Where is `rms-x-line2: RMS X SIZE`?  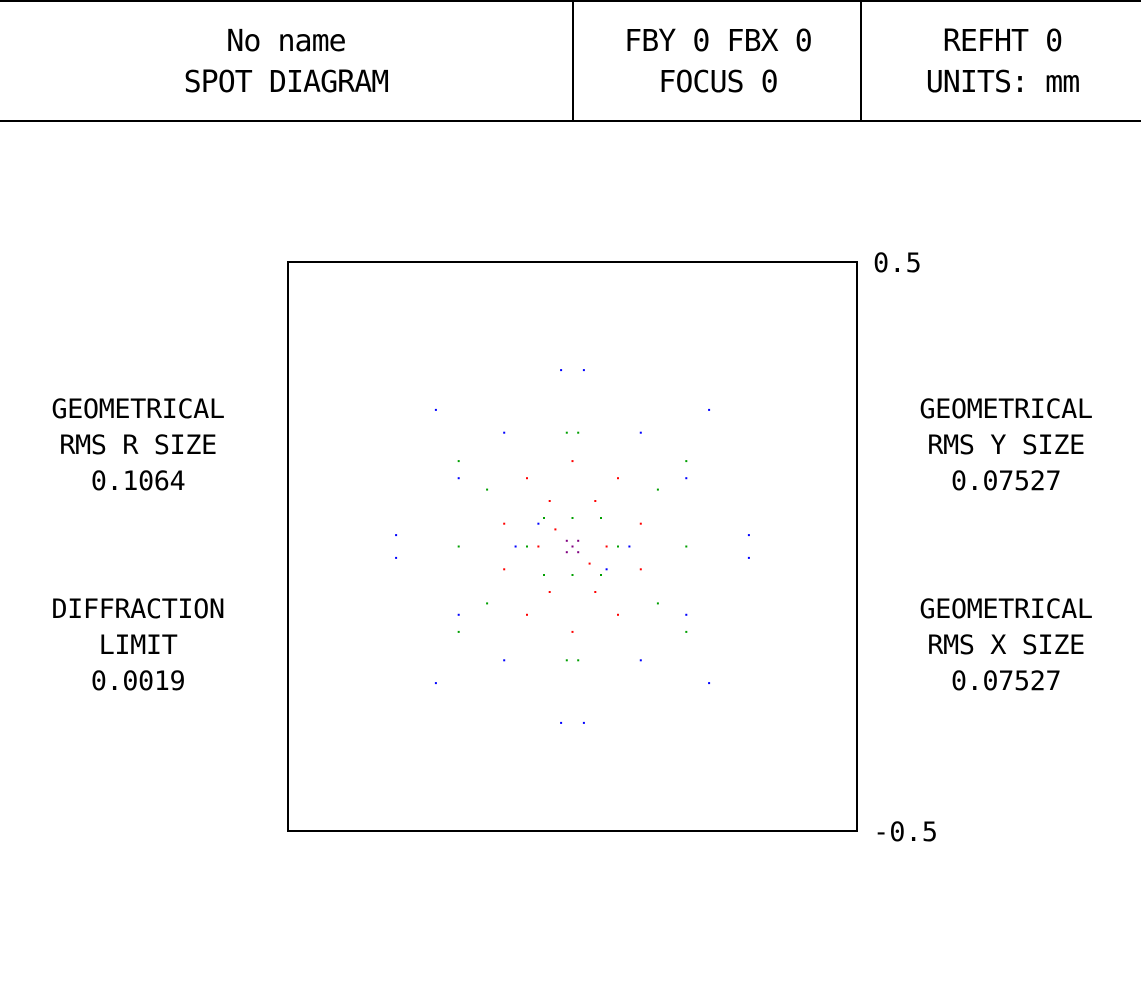 rms-x-line2: RMS X SIZE is located at coordinates (1006, 645).